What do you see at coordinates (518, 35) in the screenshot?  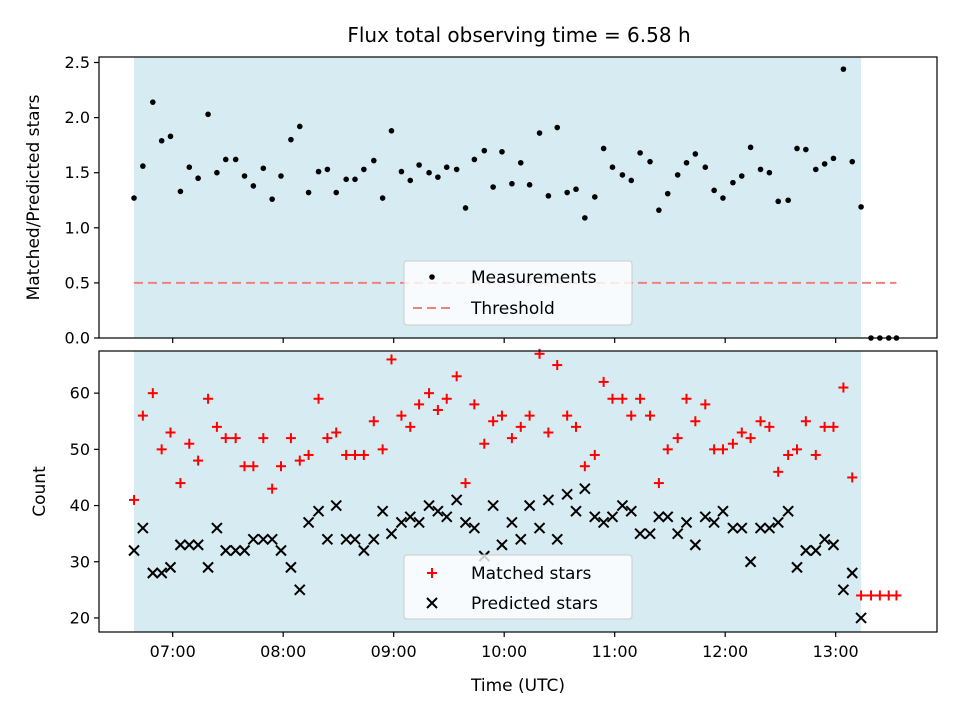 I see `chart-title: Flux total observing time = 6.58 h` at bounding box center [518, 35].